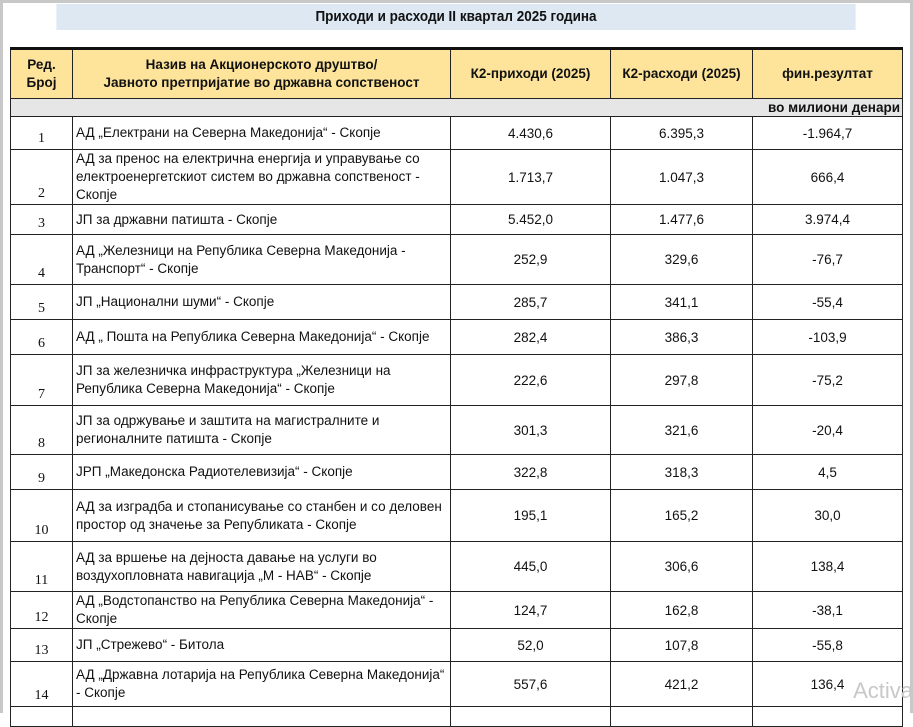  What do you see at coordinates (827, 610) in the screenshot?
I see `result-value: -38,1` at bounding box center [827, 610].